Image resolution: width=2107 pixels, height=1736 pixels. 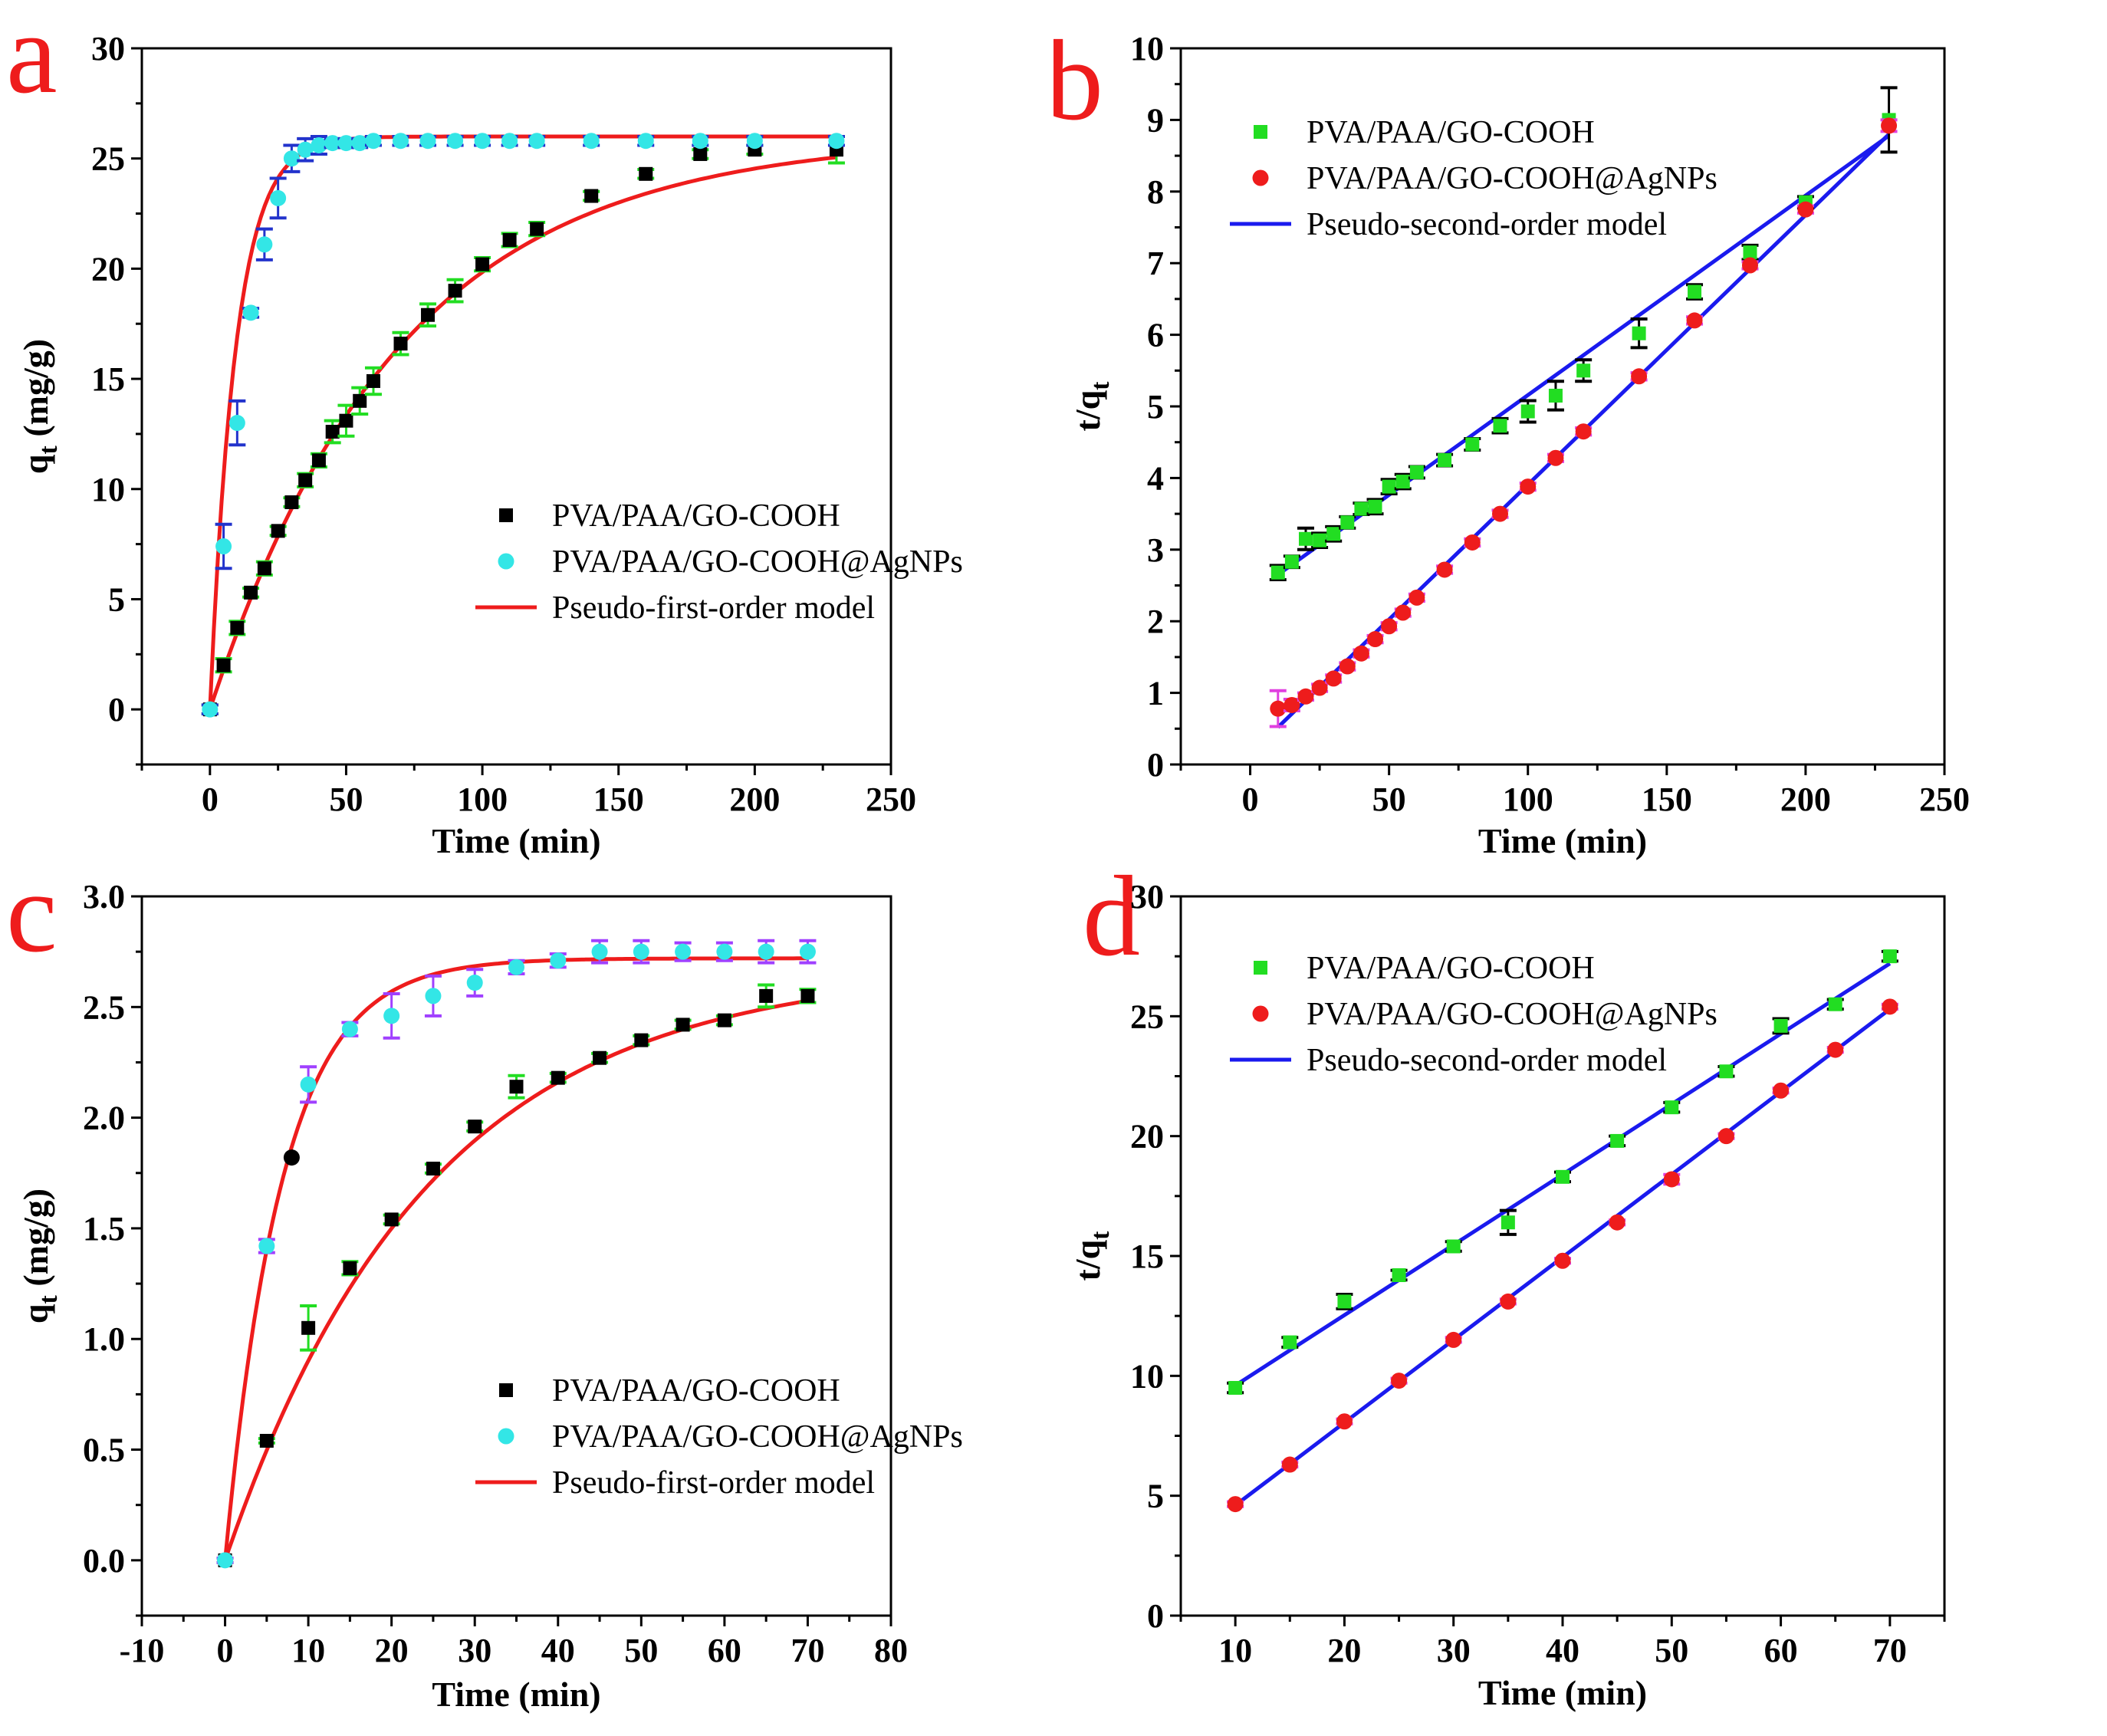 What do you see at coordinates (808, 1651) in the screenshot?
I see `x-tick-label: 70` at bounding box center [808, 1651].